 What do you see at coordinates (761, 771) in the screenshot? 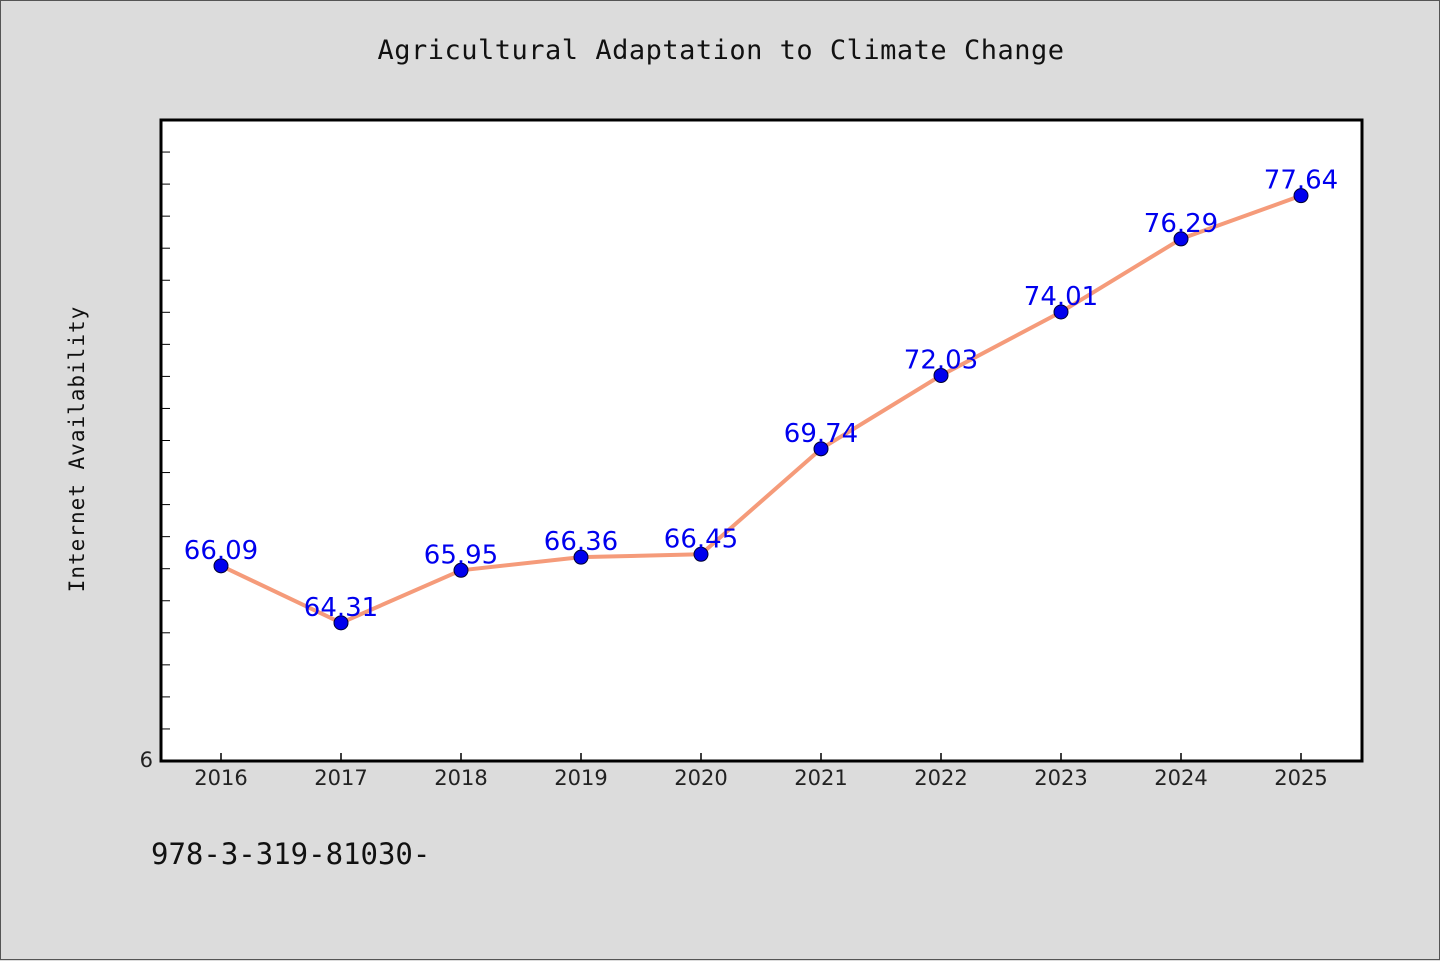
I see `x-axis-ticks: 2016 2017 2018 2019 2020 2021 2022 2023 2024 2025` at bounding box center [761, 771].